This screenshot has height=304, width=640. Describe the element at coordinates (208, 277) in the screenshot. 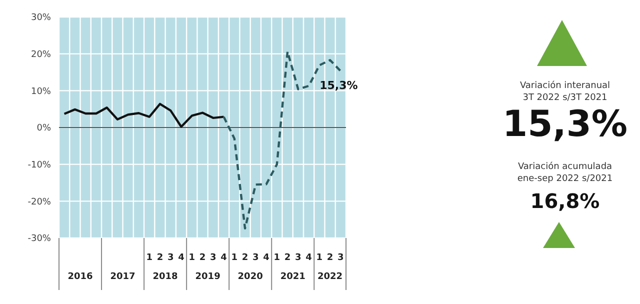

I see `text: 2019` at that location.